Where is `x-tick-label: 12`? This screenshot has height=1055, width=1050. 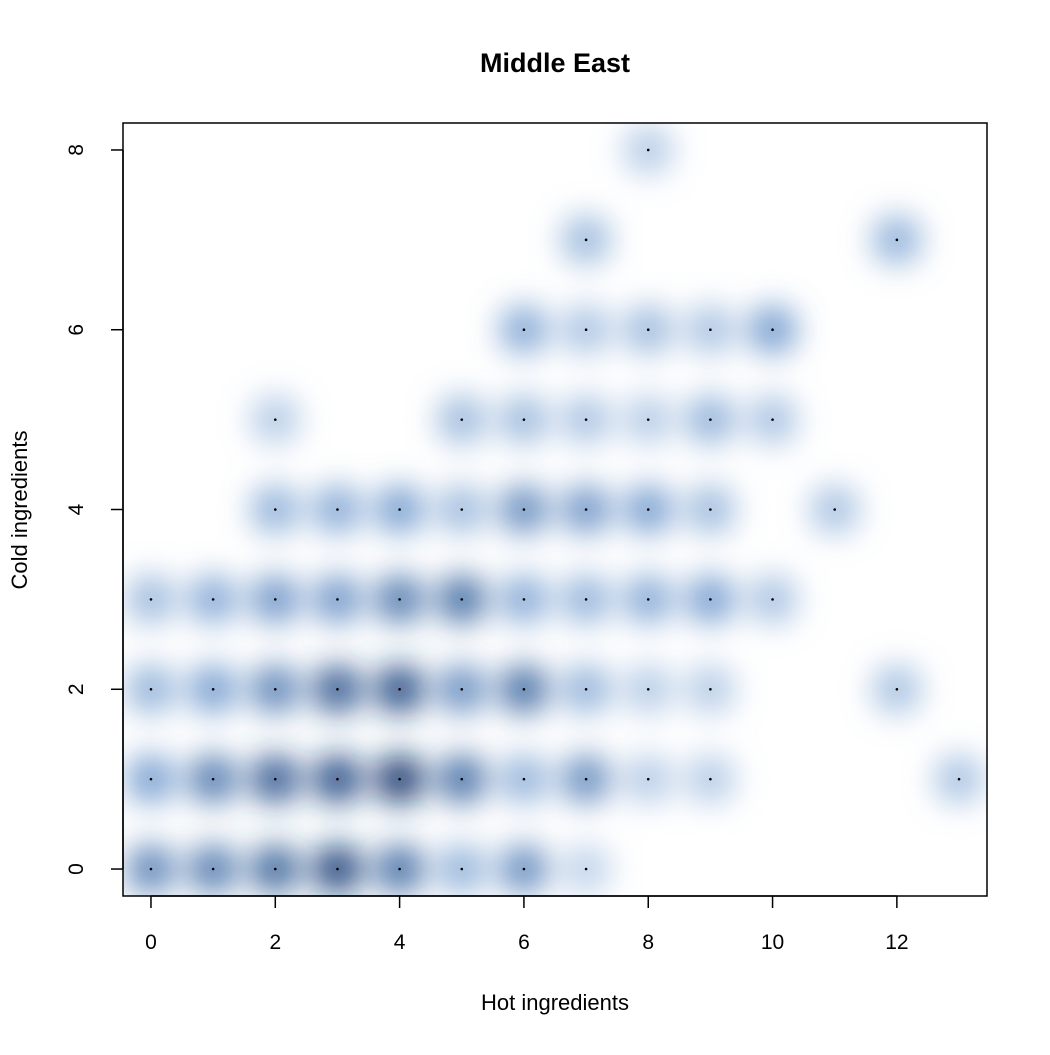 x-tick-label: 12 is located at coordinates (896, 942).